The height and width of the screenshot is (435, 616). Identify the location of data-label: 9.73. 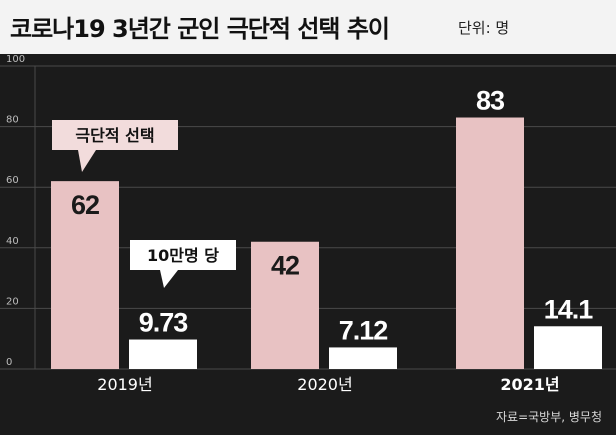
(164, 323).